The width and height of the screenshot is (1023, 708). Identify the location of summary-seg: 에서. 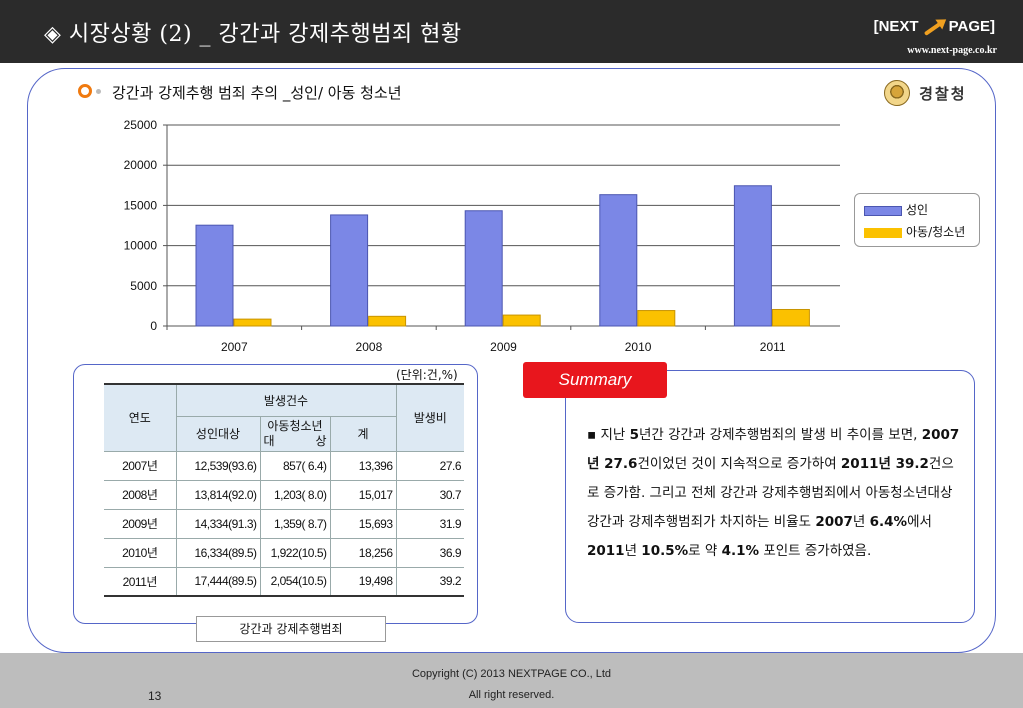
(919, 522).